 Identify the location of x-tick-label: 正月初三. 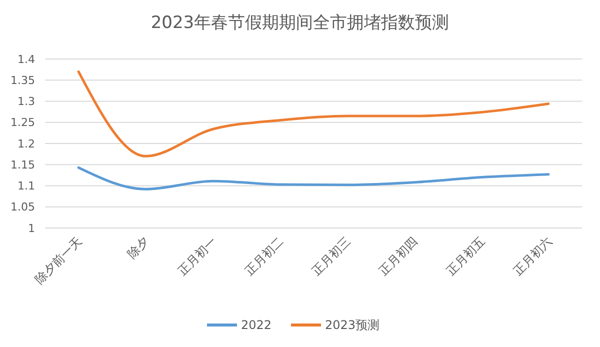
(331, 256).